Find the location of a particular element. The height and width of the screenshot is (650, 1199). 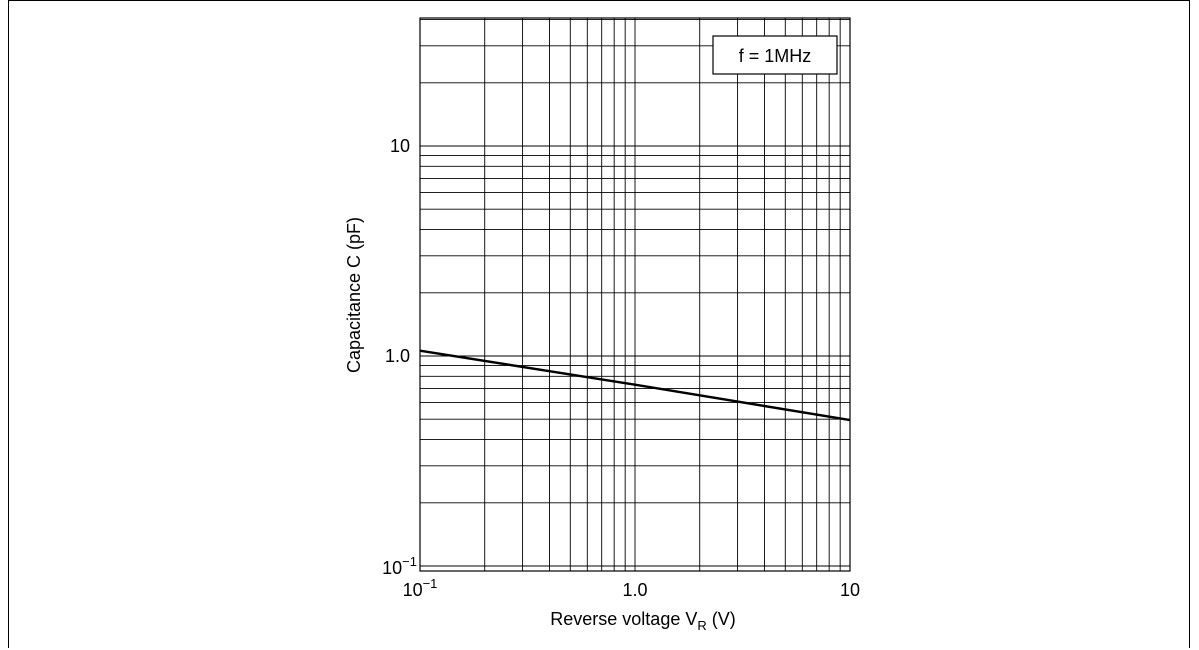

x-axis-label-unit: (V) is located at coordinates (721, 619).